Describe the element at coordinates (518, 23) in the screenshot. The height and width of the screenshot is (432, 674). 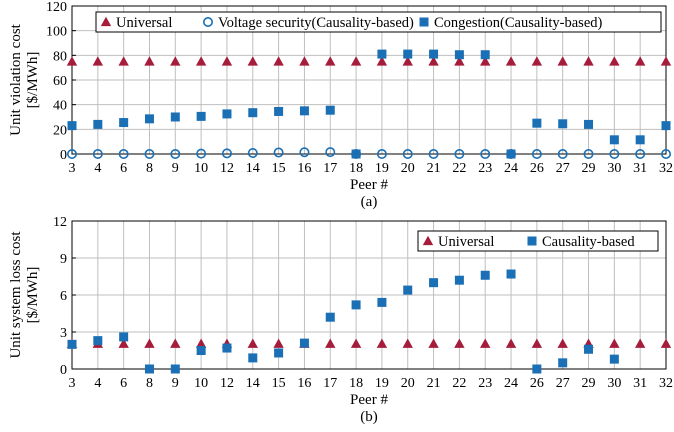
I see `legend-label: Congestion(Causality-based)` at that location.